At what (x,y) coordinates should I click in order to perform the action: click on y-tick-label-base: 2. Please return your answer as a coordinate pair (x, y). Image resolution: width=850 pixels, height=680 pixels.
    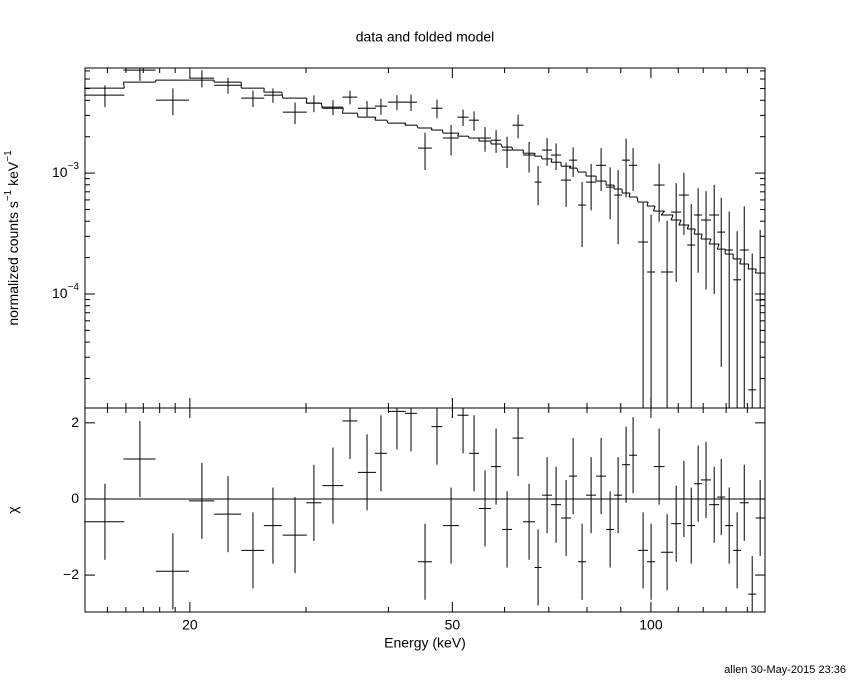
    Looking at the image, I should click on (75, 422).